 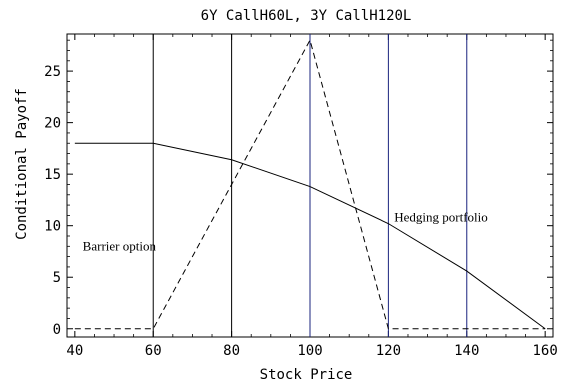 I want to click on x-tick-label: 140, so click(x=466, y=351).